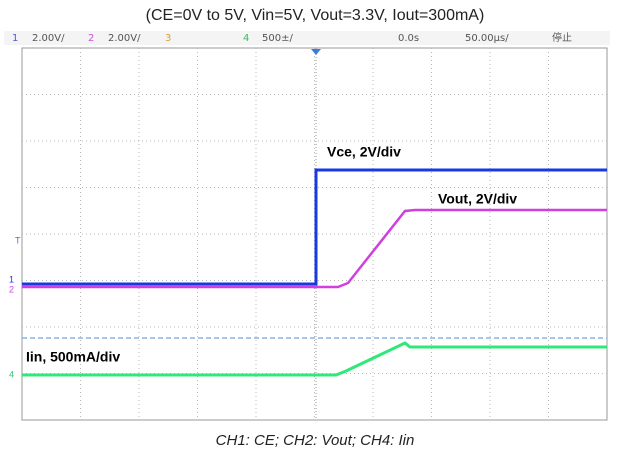  What do you see at coordinates (11, 289) in the screenshot?
I see `ch2-marker: 2` at bounding box center [11, 289].